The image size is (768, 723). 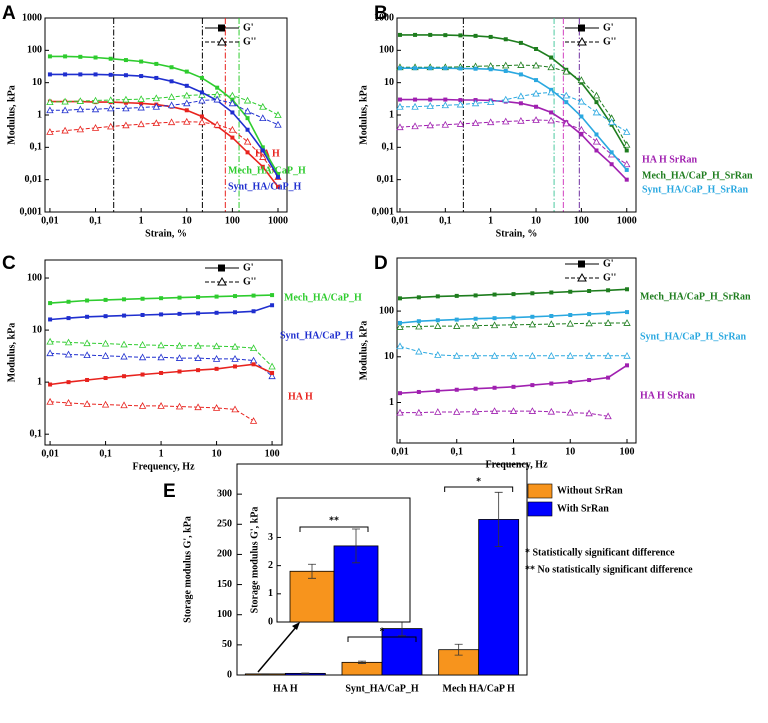 I want to click on panel-letter: C, so click(x=9, y=263).